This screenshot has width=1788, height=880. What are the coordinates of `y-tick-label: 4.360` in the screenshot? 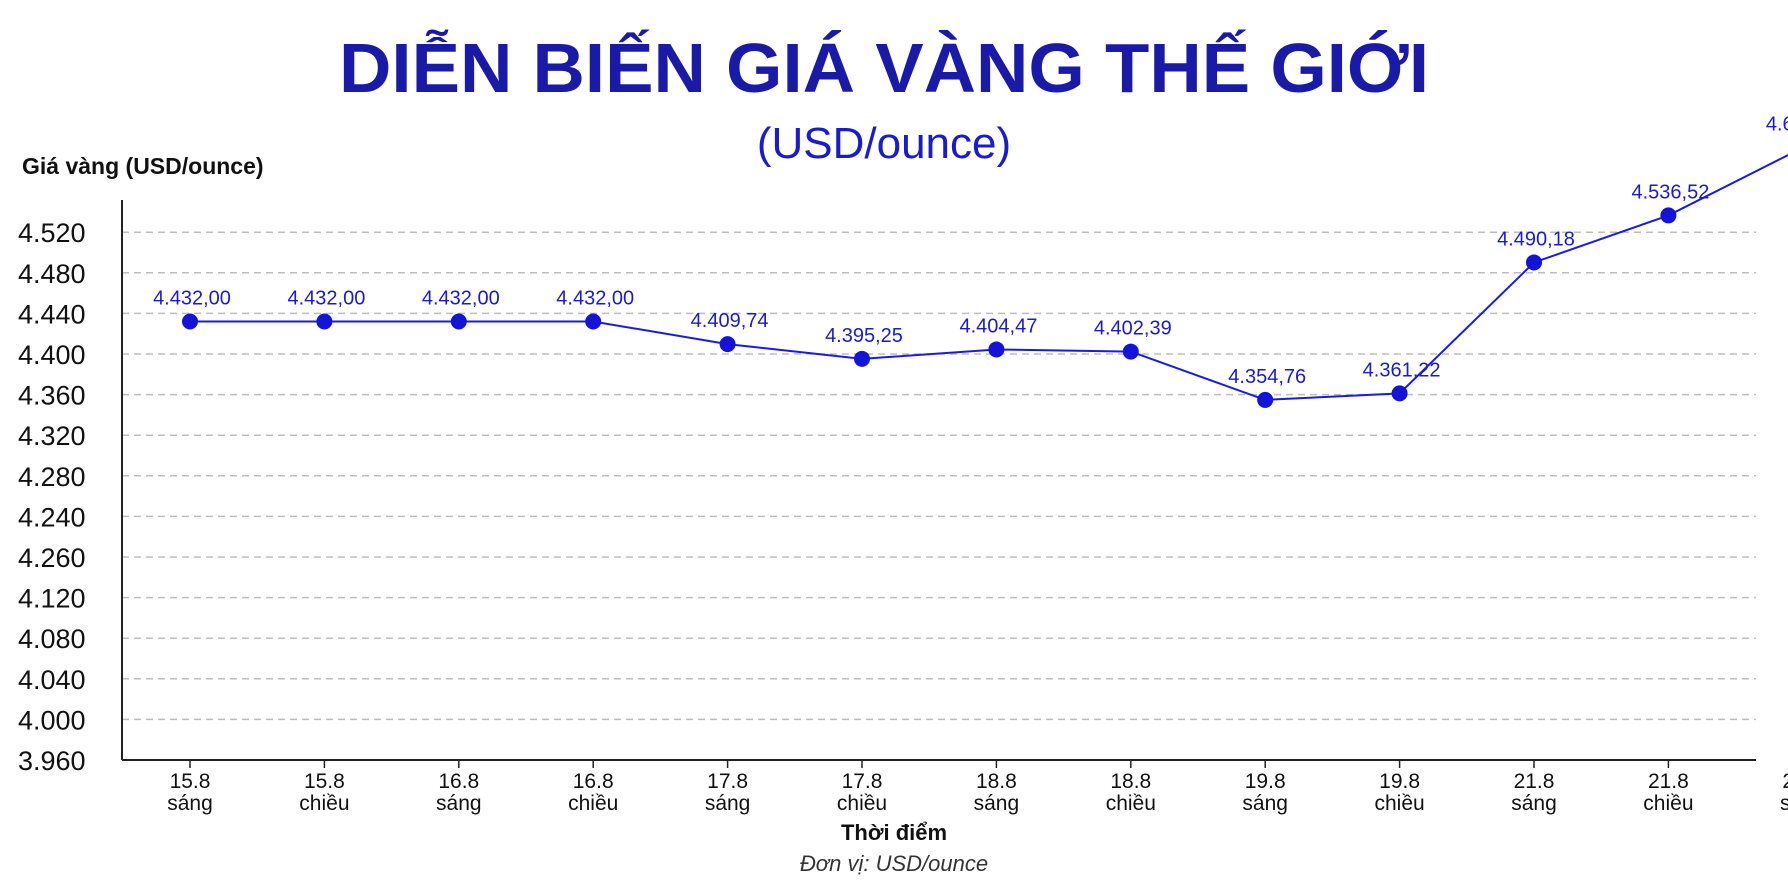 It's located at (52, 396).